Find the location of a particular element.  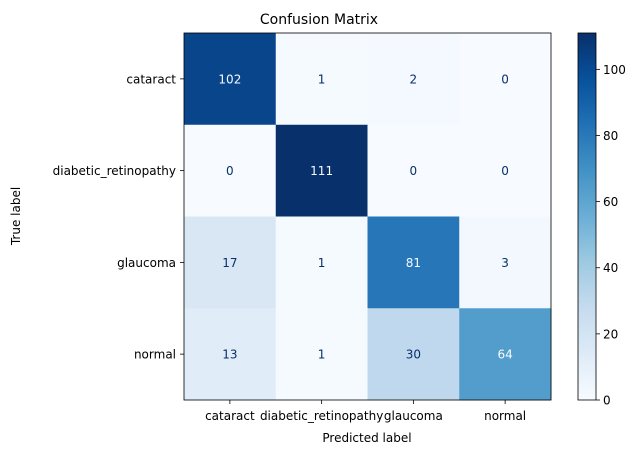

cell-value-label: 13 is located at coordinates (229, 355).